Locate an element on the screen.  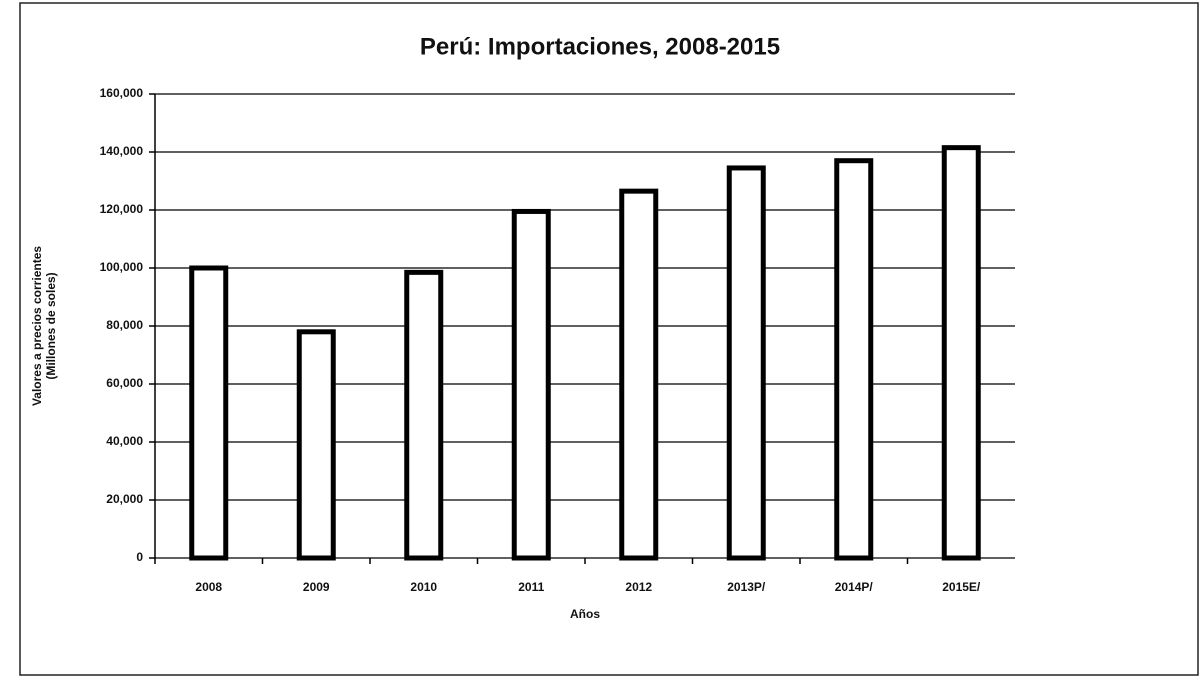
x-tick-label: 2015E/ is located at coordinates (961, 587).